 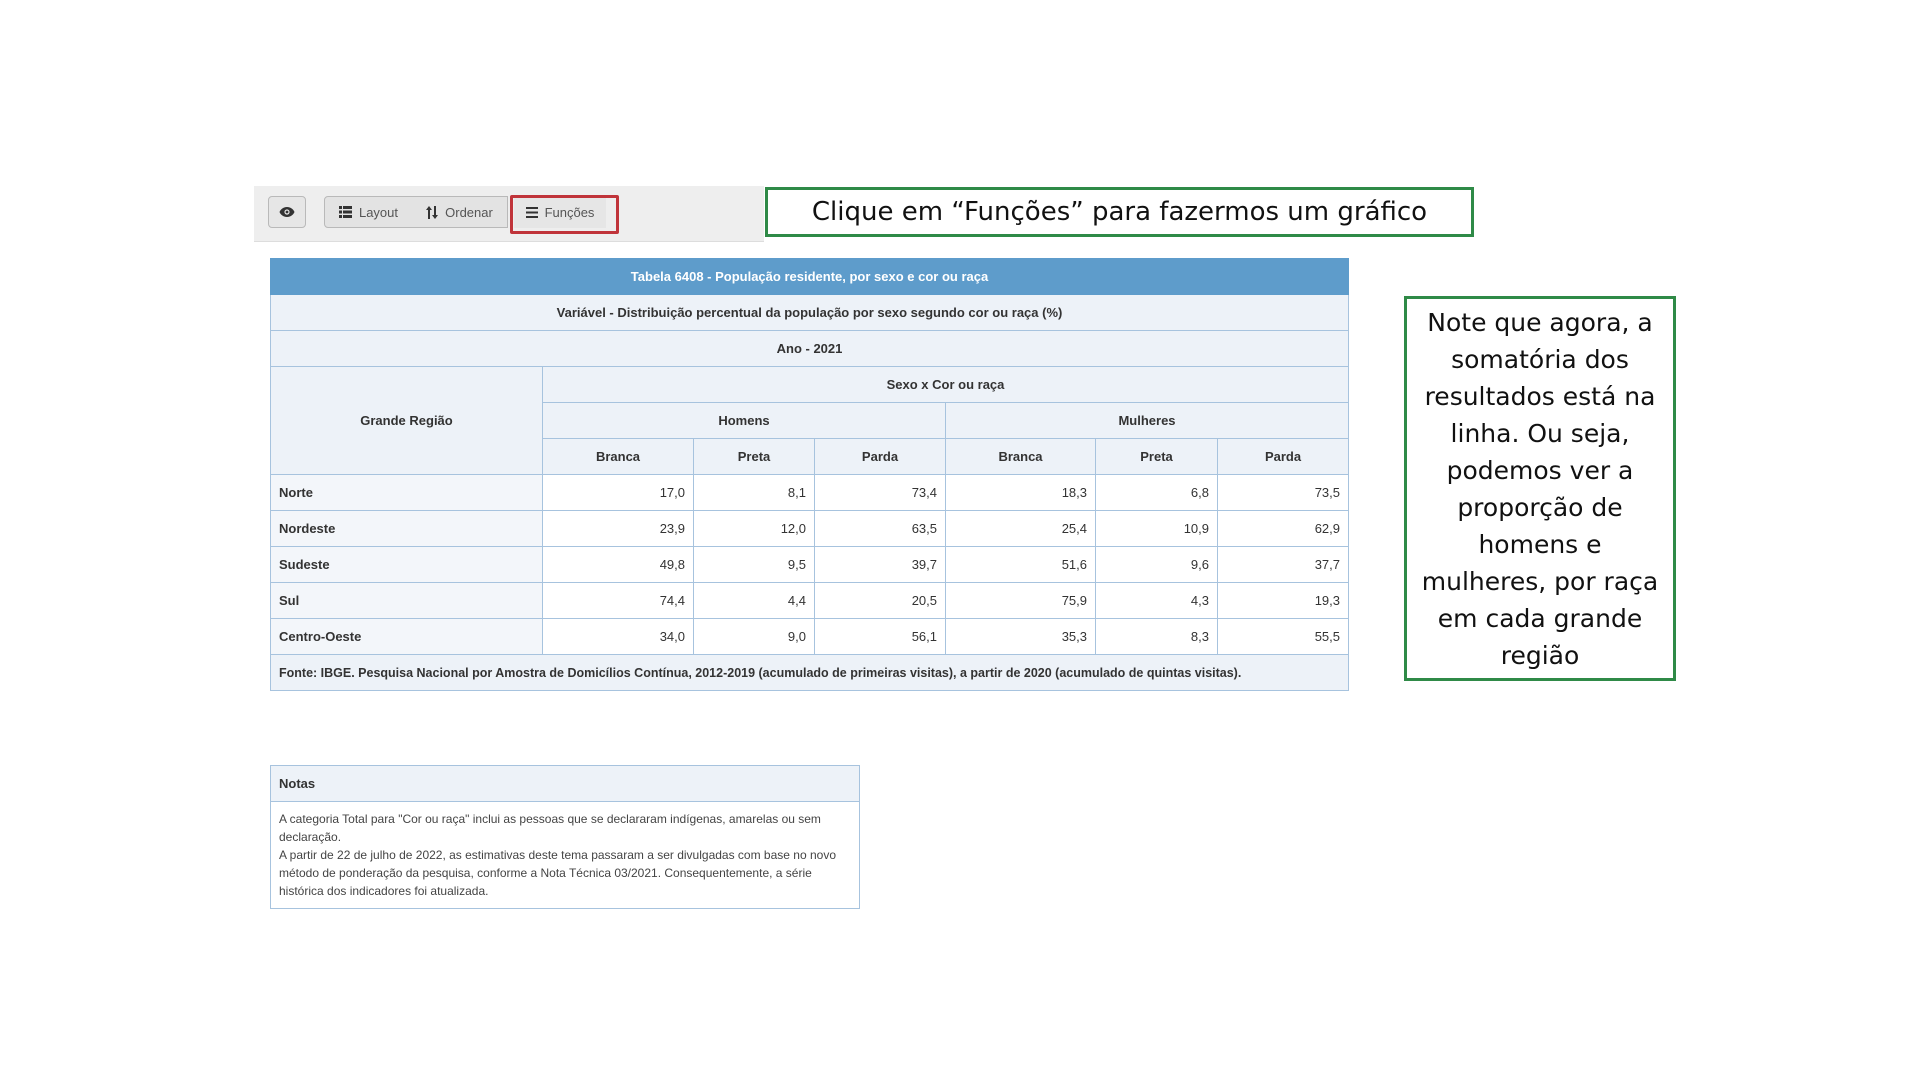 What do you see at coordinates (880, 600) in the screenshot?
I see `cell-value: 20,5` at bounding box center [880, 600].